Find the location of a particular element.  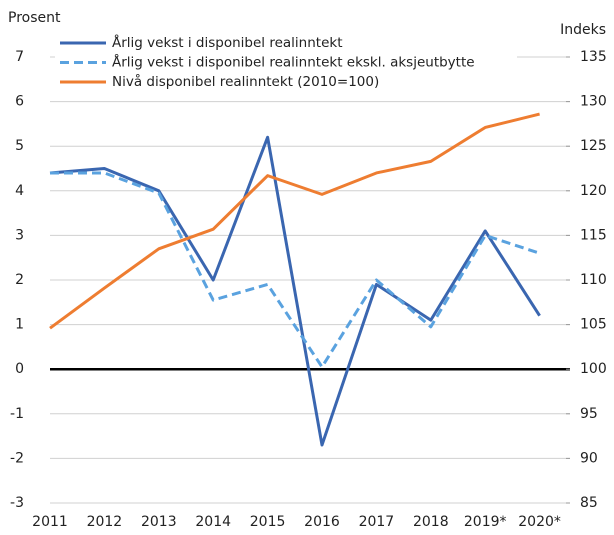

y-tick-label: 2 is located at coordinates (19, 280).